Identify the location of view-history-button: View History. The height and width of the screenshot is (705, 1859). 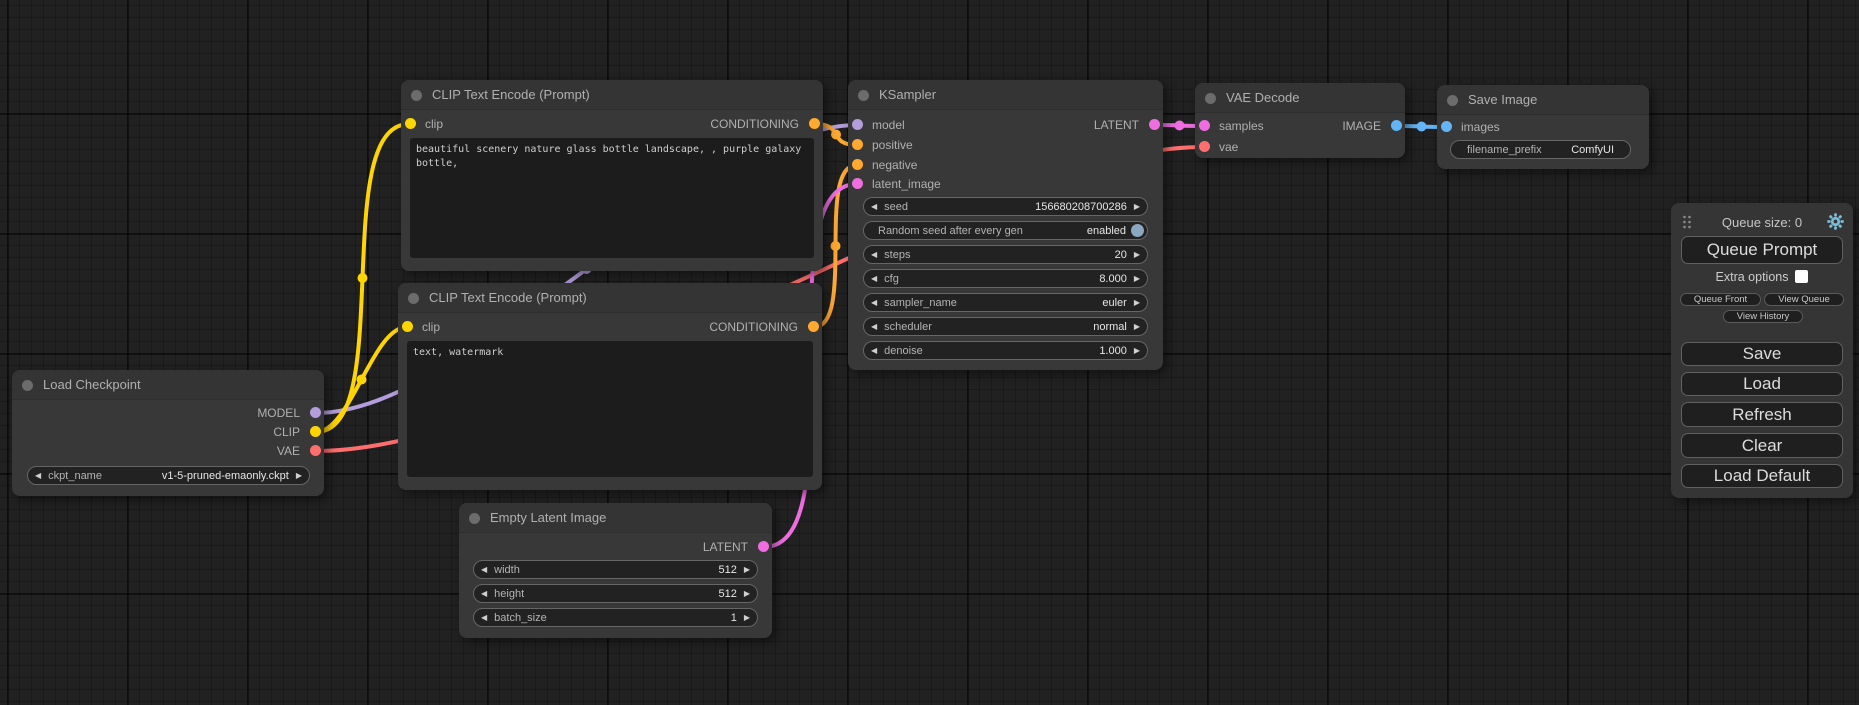
(1763, 316).